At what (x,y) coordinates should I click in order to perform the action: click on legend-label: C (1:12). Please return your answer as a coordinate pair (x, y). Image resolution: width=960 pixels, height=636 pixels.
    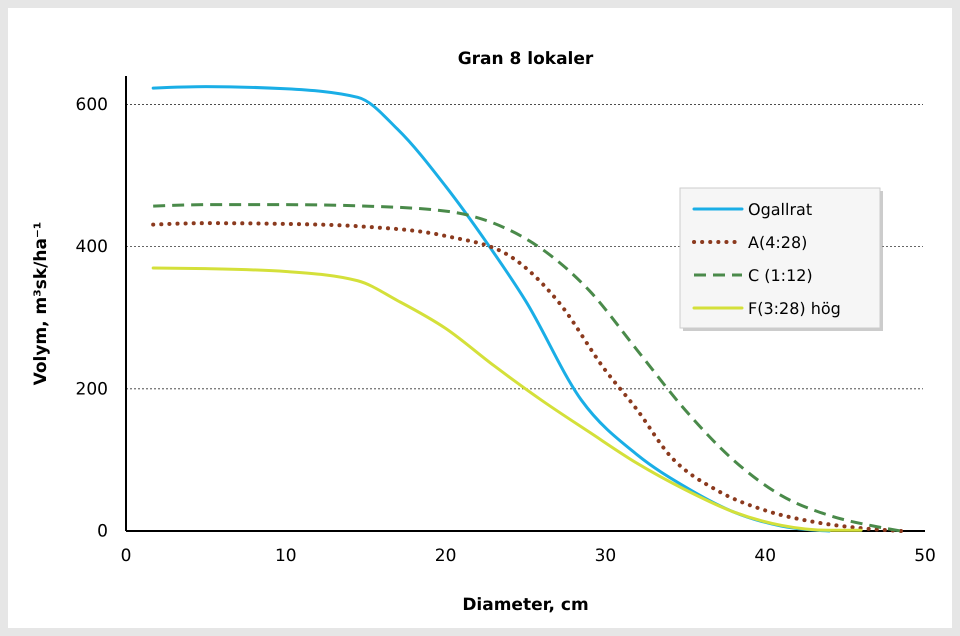
    Looking at the image, I should click on (780, 275).